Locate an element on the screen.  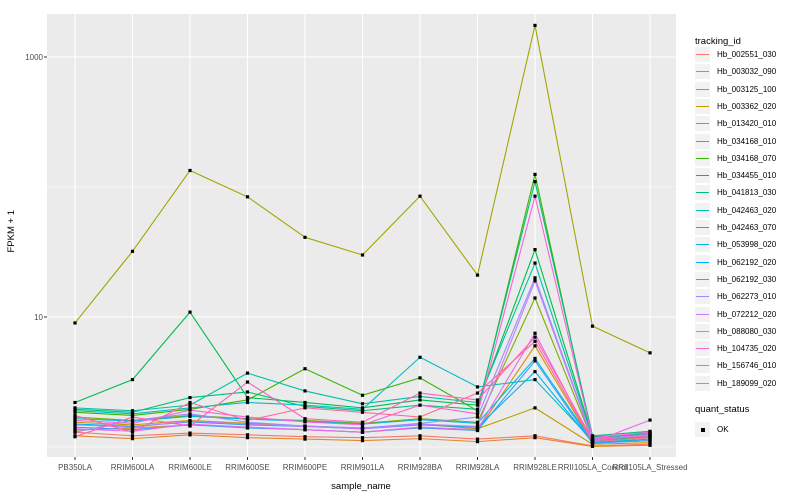
legend-item-label: Hb_034455_010 is located at coordinates (747, 176).